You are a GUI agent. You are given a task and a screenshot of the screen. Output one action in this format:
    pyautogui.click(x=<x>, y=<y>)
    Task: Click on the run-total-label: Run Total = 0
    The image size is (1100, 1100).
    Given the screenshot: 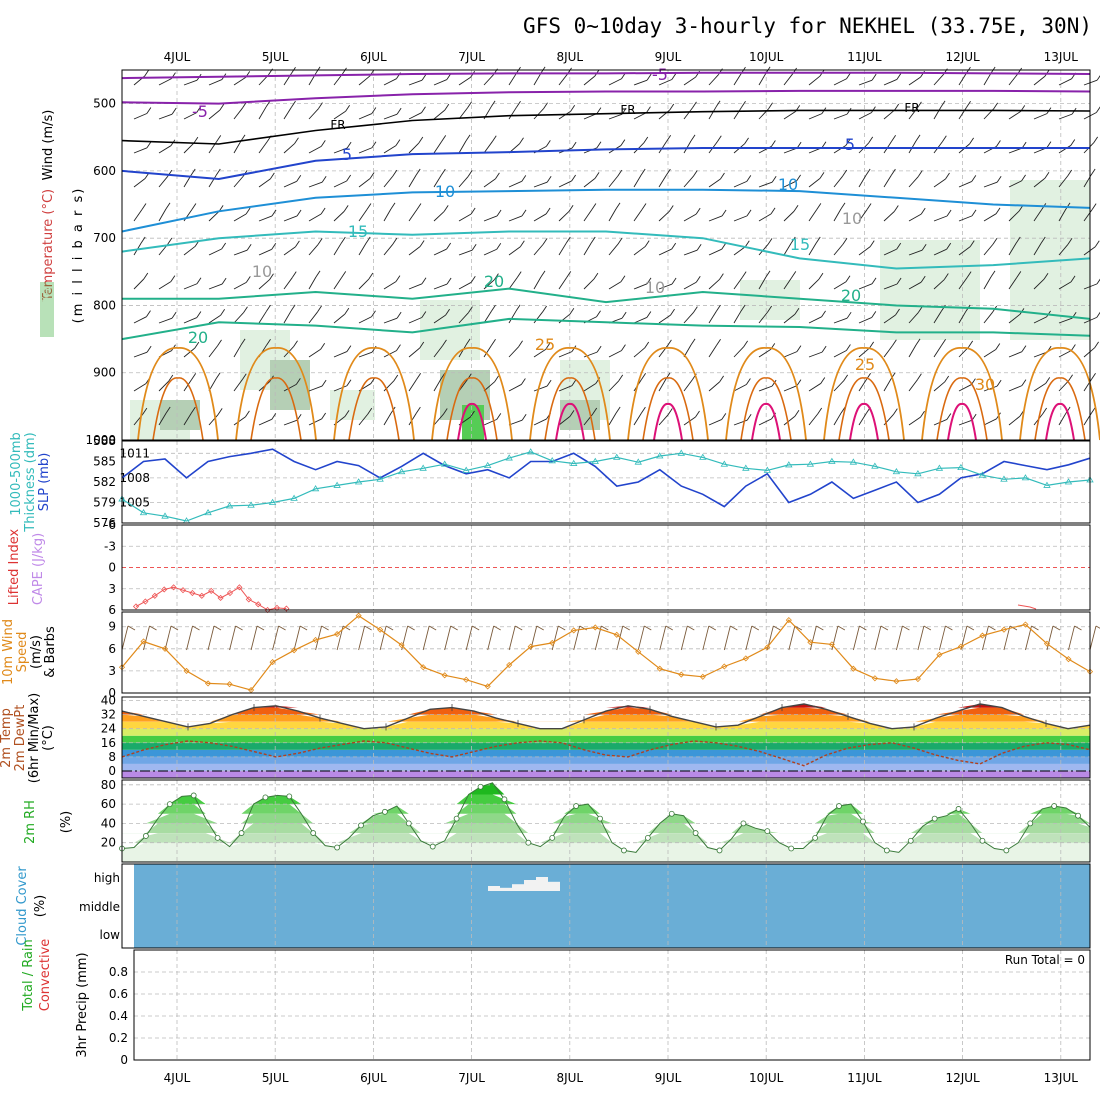 What is the action you would take?
    pyautogui.click(x=1045, y=960)
    